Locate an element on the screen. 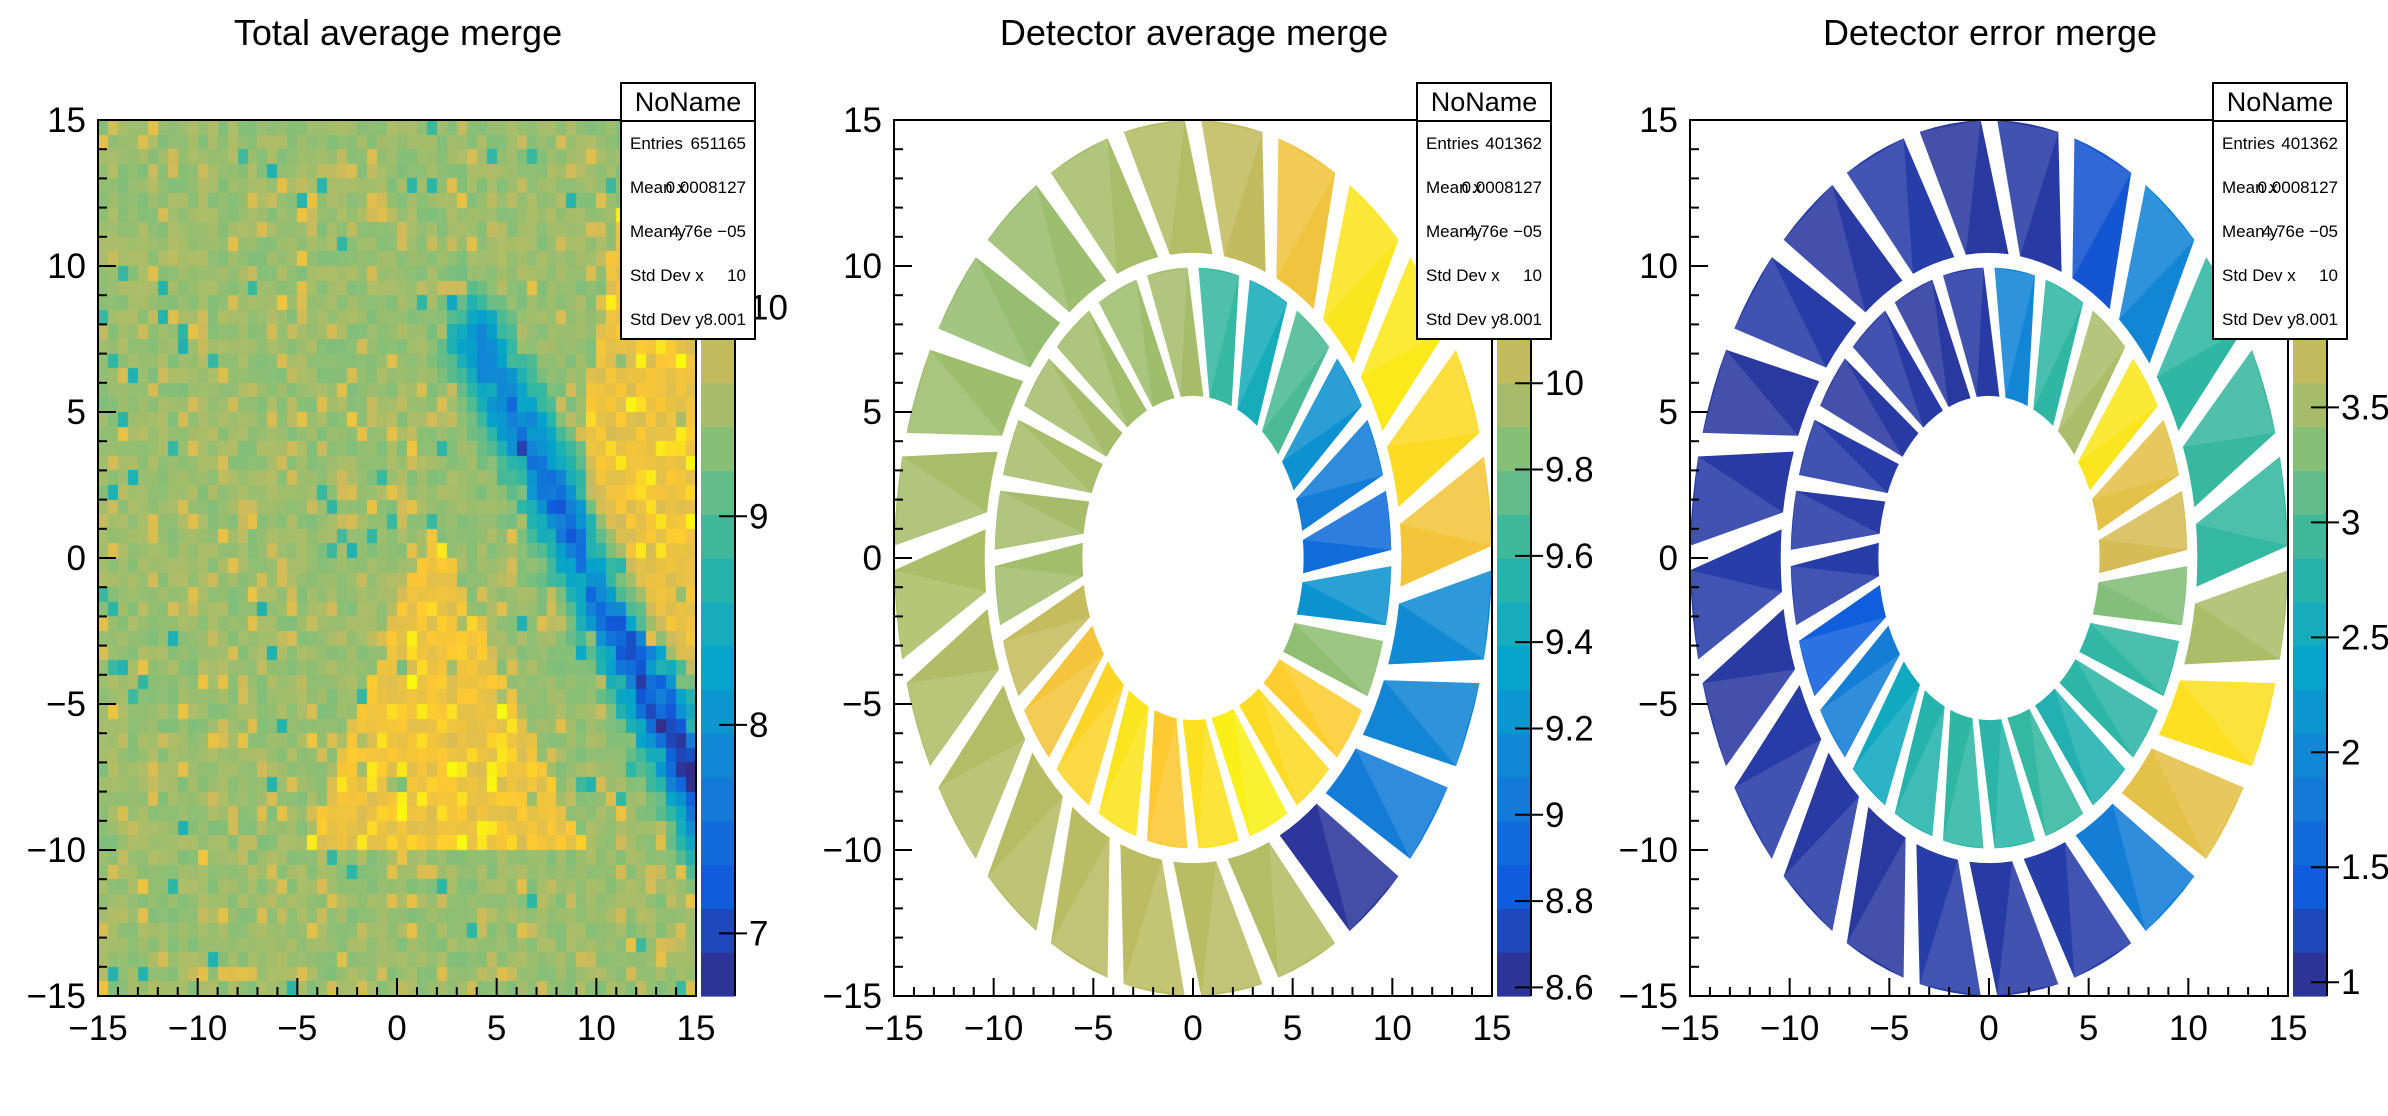  stats-row: Std Dev x 10 is located at coordinates (1484, 276).